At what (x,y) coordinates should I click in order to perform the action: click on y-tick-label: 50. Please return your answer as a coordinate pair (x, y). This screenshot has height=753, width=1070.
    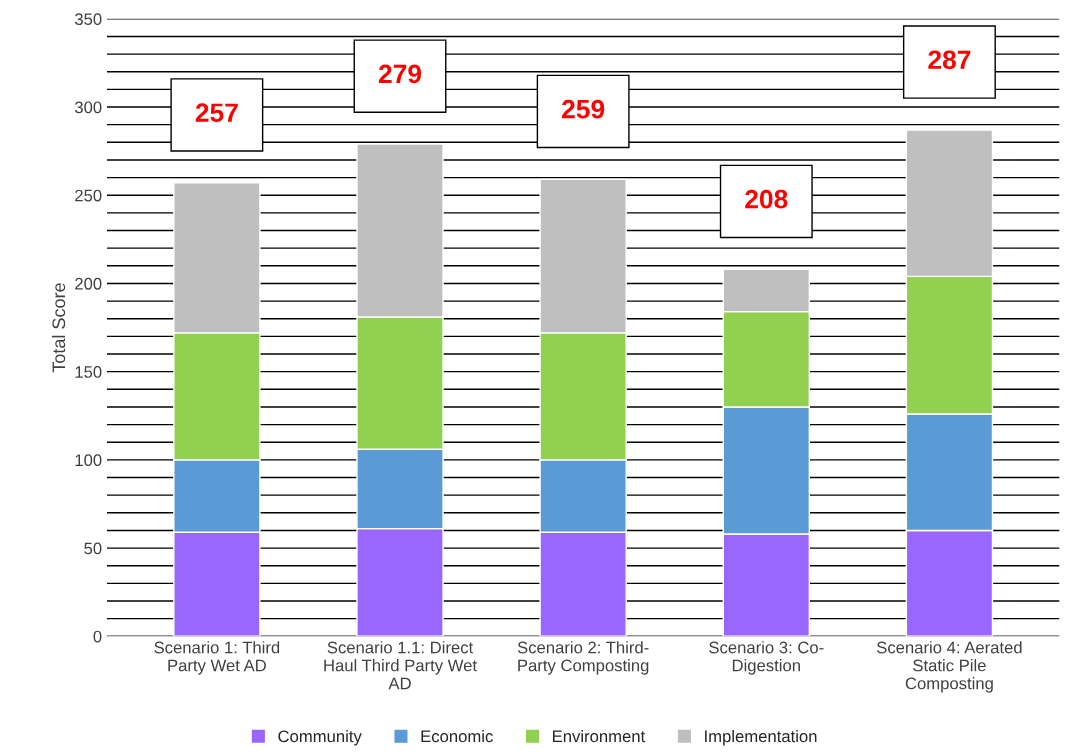
    Looking at the image, I should click on (93, 548).